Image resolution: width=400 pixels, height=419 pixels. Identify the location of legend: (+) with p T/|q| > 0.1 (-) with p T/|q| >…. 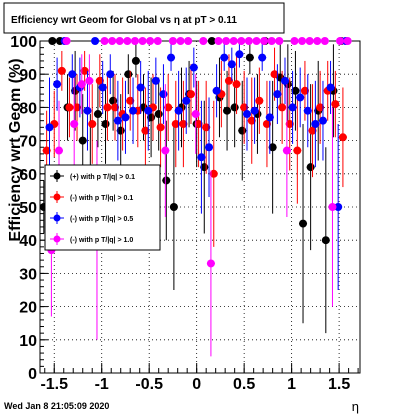
(102, 207).